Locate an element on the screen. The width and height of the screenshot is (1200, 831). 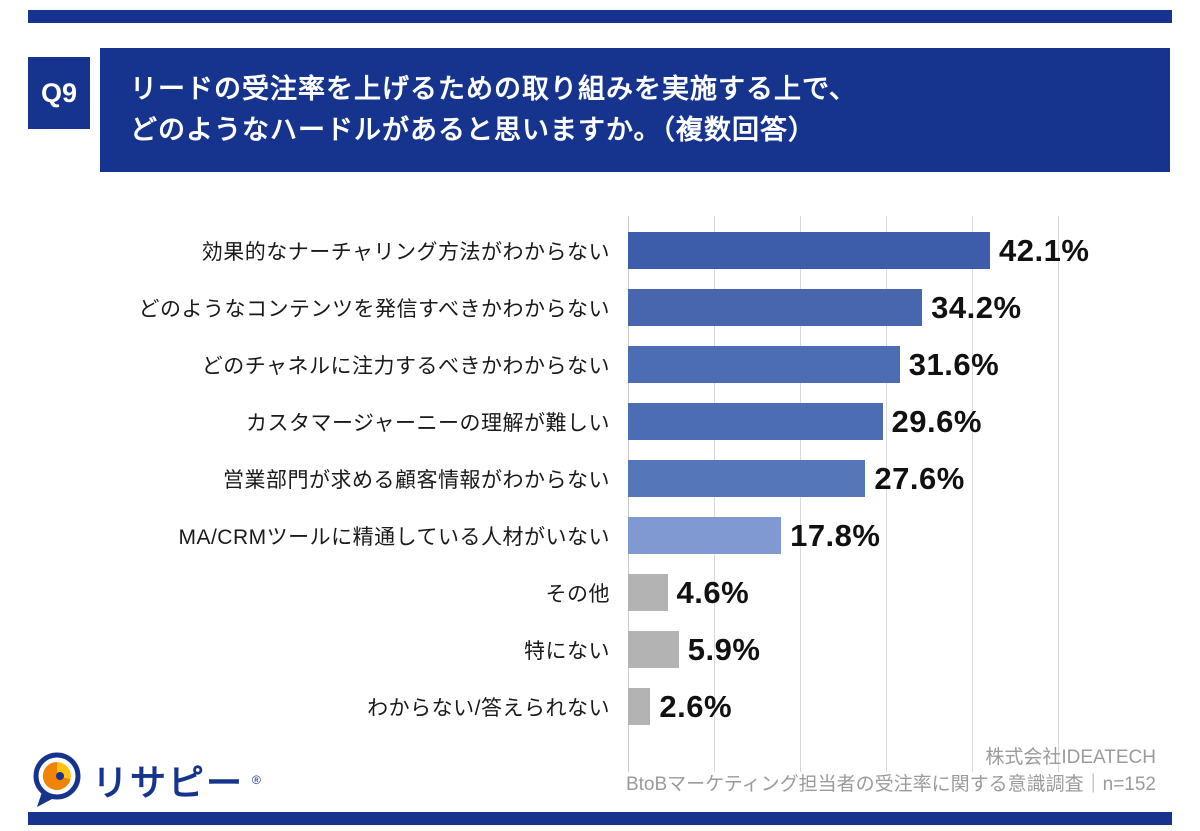
risapi-logo-registered-mark: ® is located at coordinates (256, 780).